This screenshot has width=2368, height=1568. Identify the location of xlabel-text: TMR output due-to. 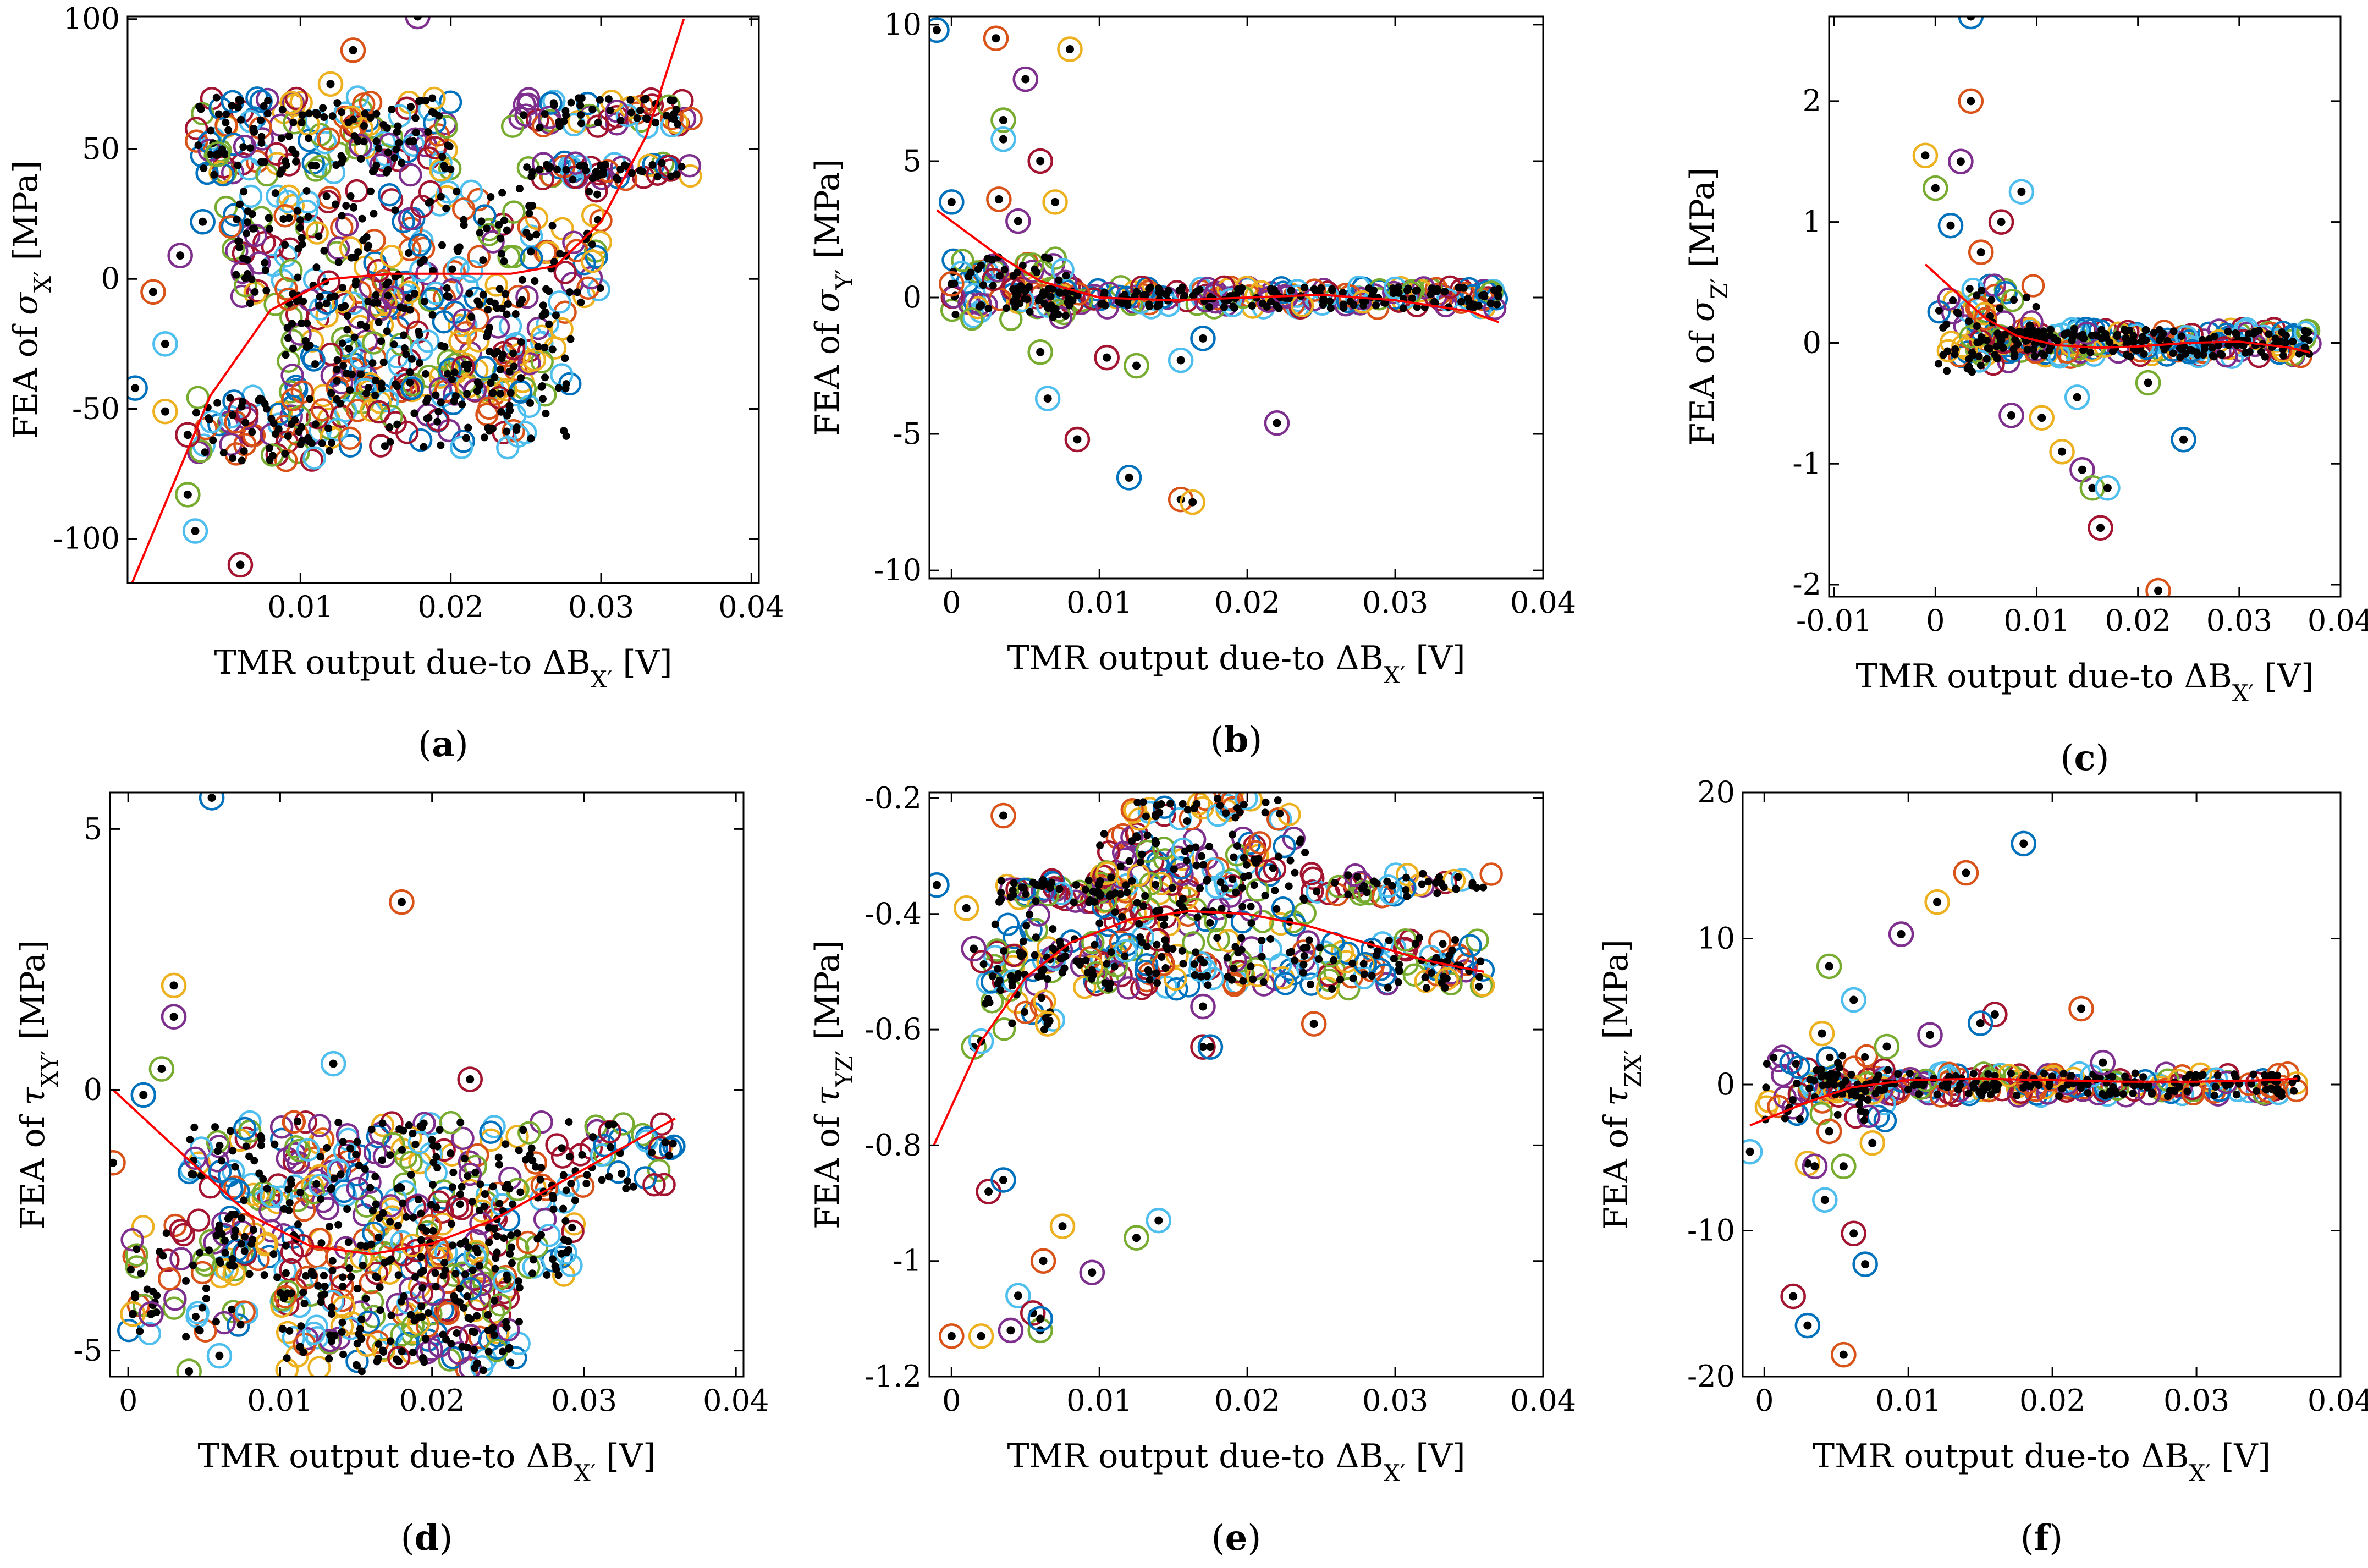
(378, 662).